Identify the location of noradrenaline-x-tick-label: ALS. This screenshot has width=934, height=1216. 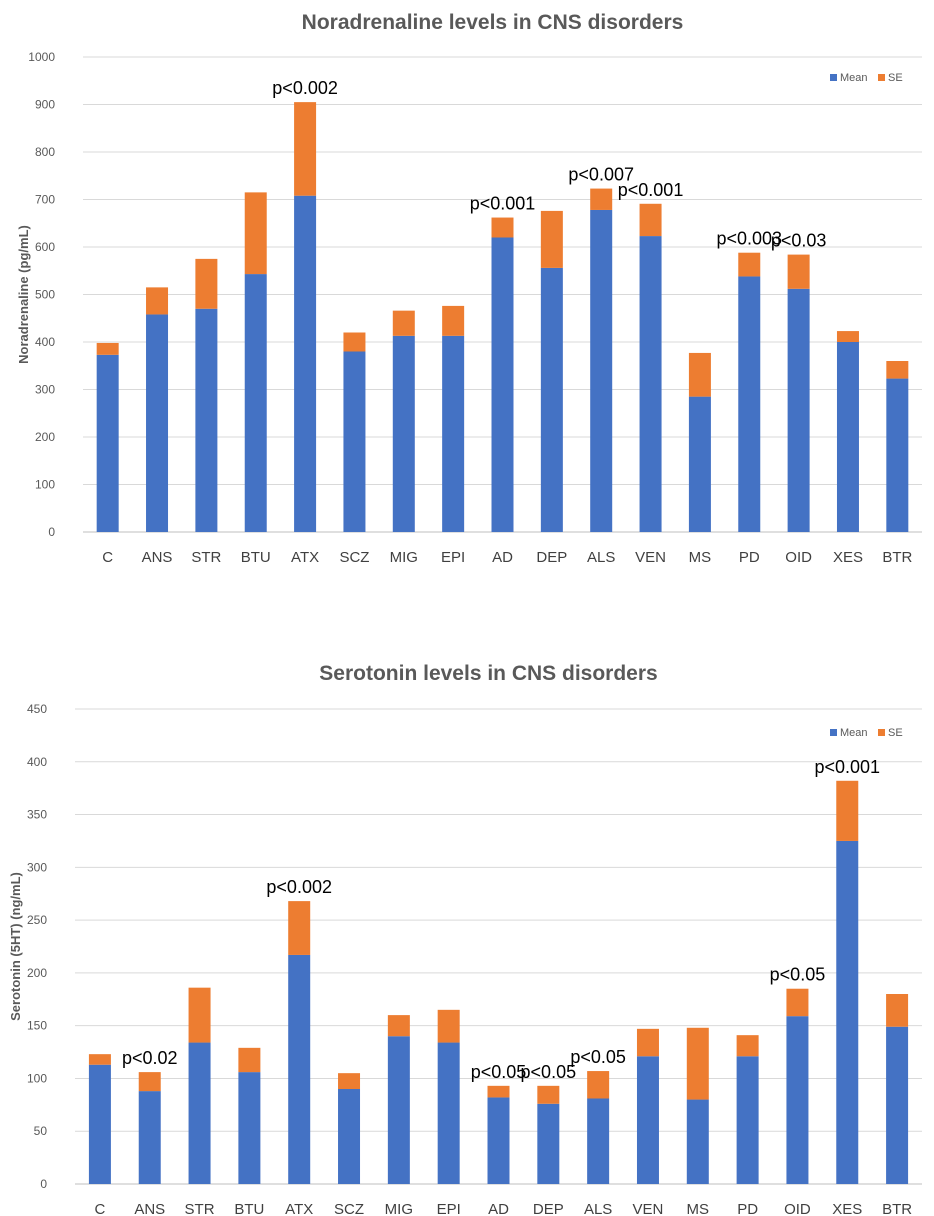
(601, 557).